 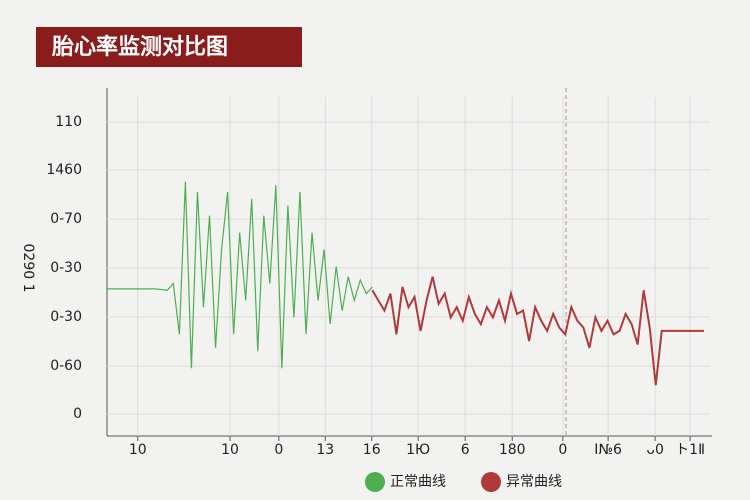 I want to click on y-tick-label: 0, so click(x=77, y=414).